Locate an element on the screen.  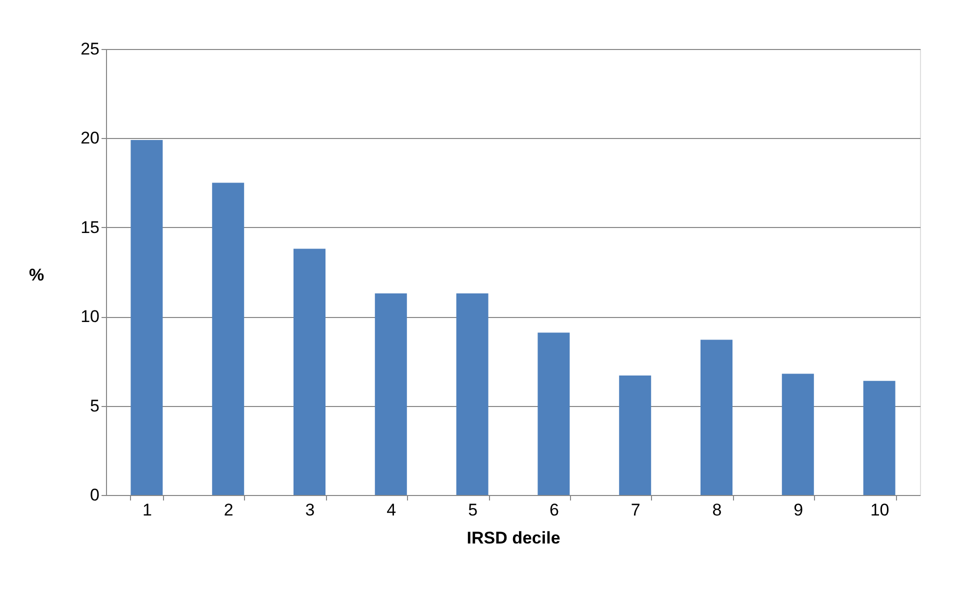
x-tick-label: 8 is located at coordinates (717, 510).